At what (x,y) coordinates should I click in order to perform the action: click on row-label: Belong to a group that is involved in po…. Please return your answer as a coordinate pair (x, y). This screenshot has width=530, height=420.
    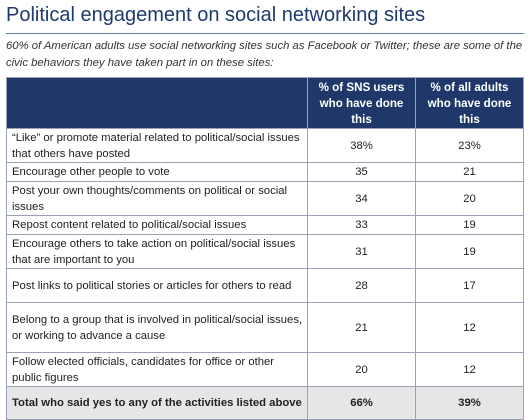
    Looking at the image, I should click on (157, 327).